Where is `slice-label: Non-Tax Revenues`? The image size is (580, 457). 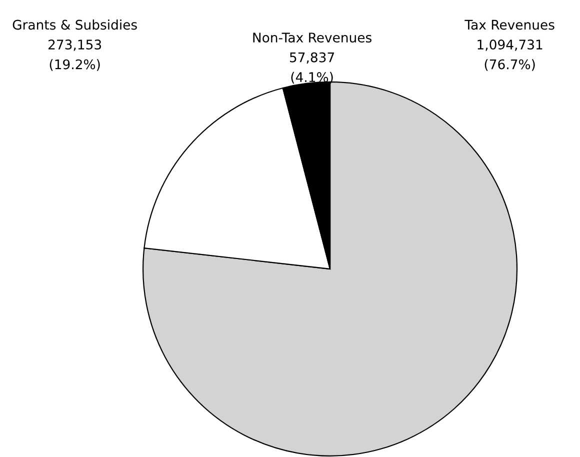
slice-label: Non-Tax Revenues is located at coordinates (312, 37).